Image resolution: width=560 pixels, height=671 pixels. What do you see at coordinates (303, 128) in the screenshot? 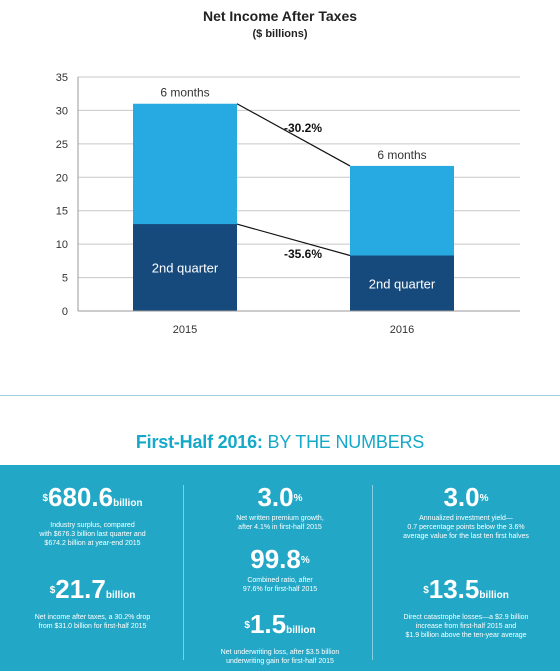
I see `annotation-six-month-change: -30.2%` at bounding box center [303, 128].